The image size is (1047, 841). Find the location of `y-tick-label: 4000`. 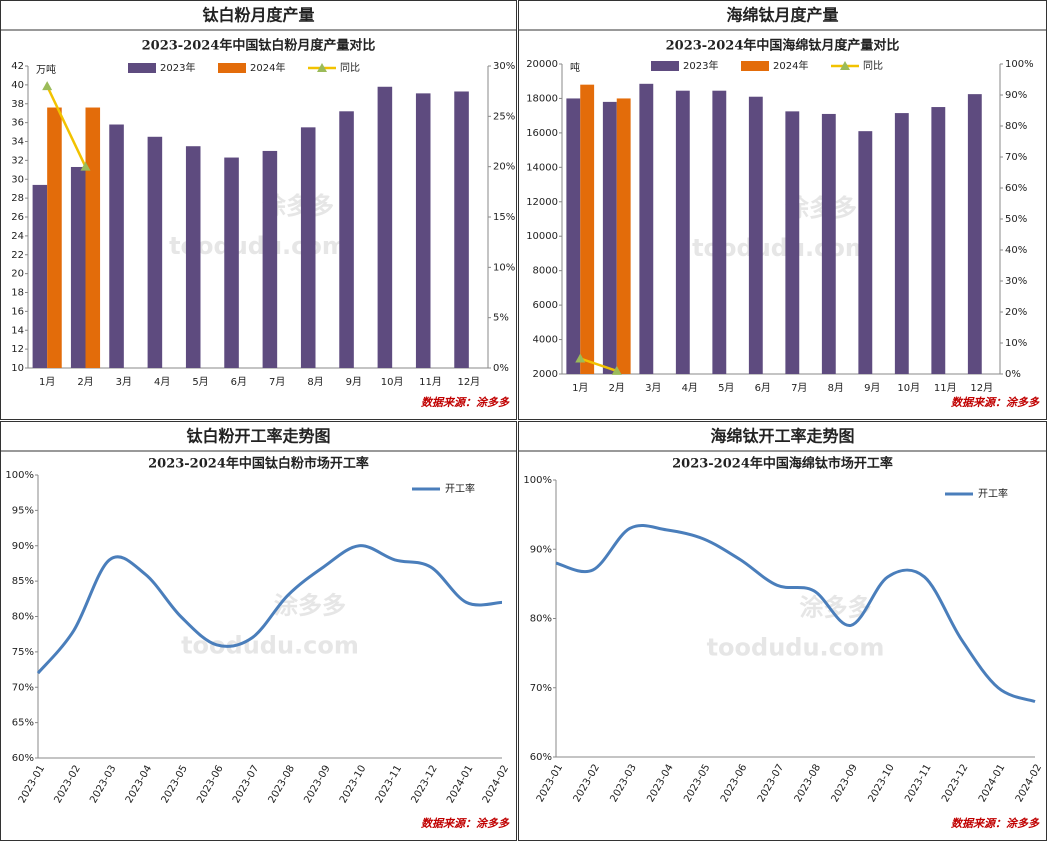

y-tick-label: 4000 is located at coordinates (545, 340).